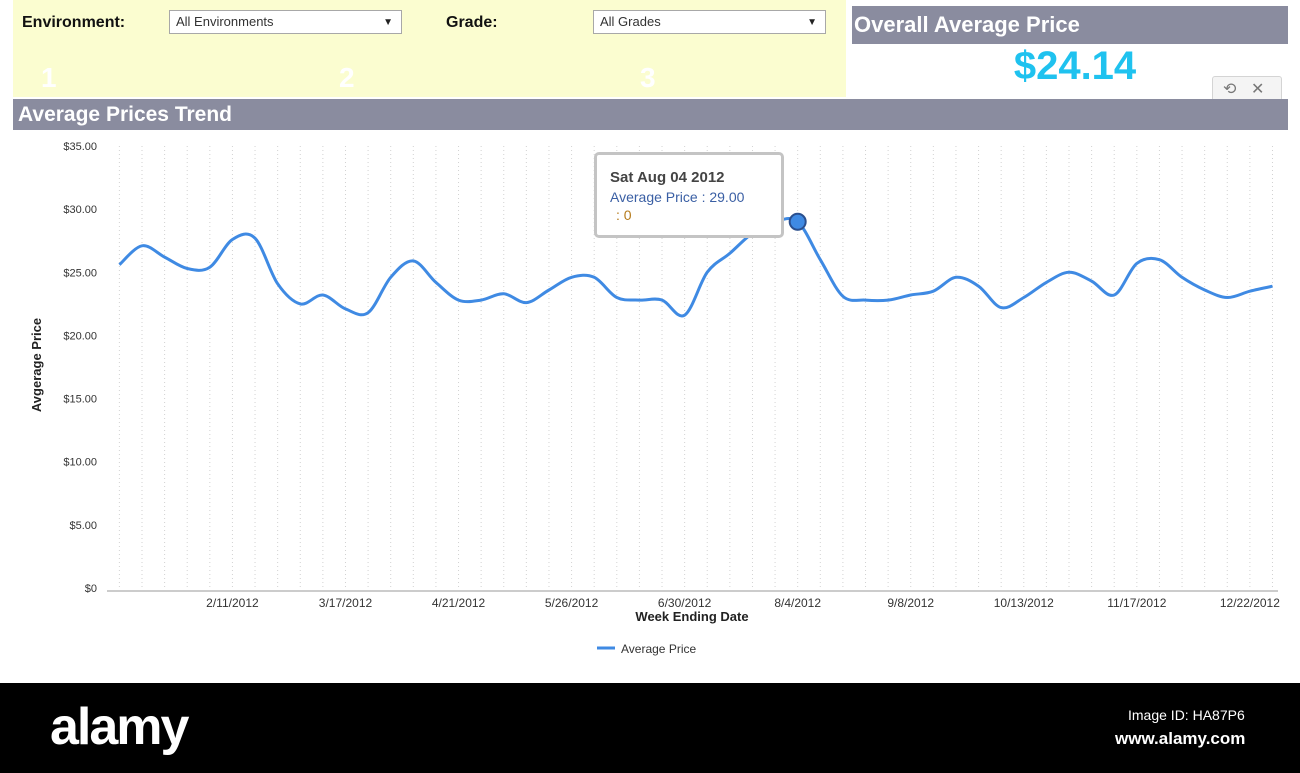  I want to click on x-tick-label: 9/8/2012, so click(910, 603).